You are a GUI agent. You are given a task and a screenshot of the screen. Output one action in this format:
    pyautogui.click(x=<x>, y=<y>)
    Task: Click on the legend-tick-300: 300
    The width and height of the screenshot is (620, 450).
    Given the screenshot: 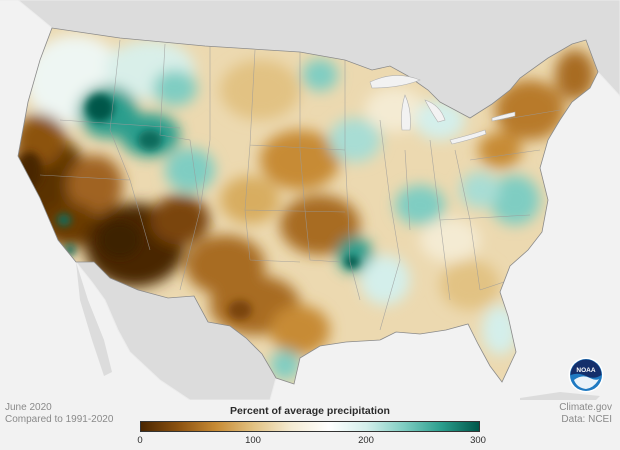 What is the action you would take?
    pyautogui.click(x=478, y=440)
    